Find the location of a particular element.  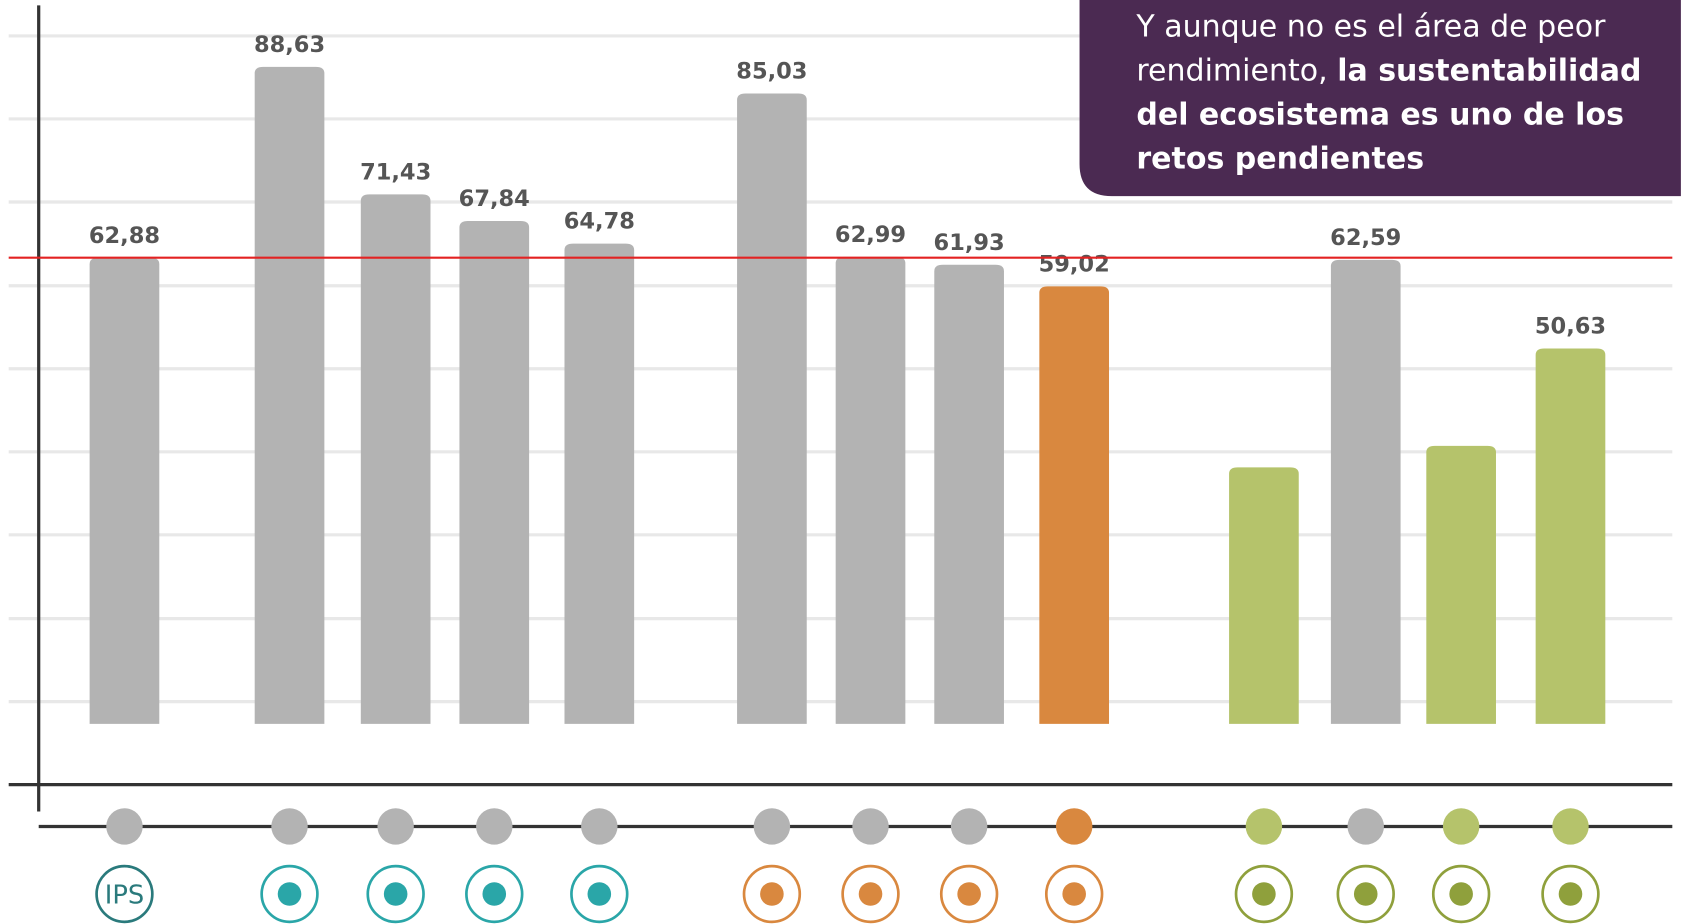

value-label: 85,03 is located at coordinates (771, 72).